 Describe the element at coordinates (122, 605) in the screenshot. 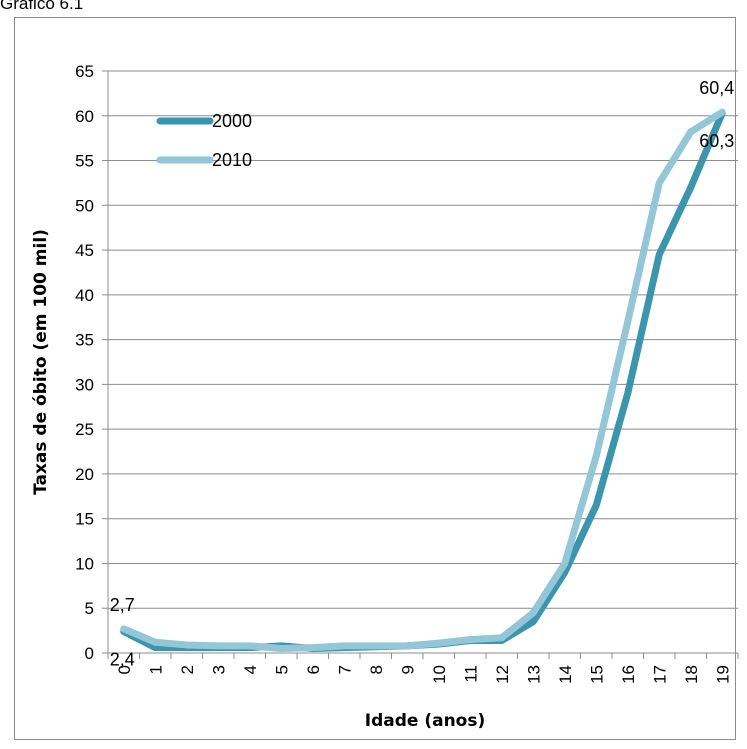

I see `data-label: 2,7` at that location.